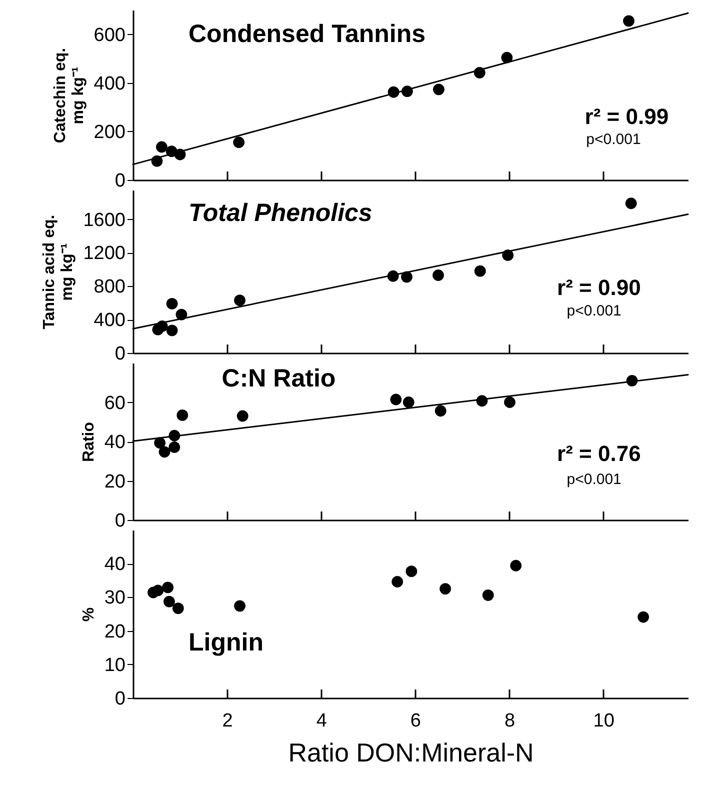 The height and width of the screenshot is (802, 725). I want to click on x-tick-label: 6, so click(415, 721).